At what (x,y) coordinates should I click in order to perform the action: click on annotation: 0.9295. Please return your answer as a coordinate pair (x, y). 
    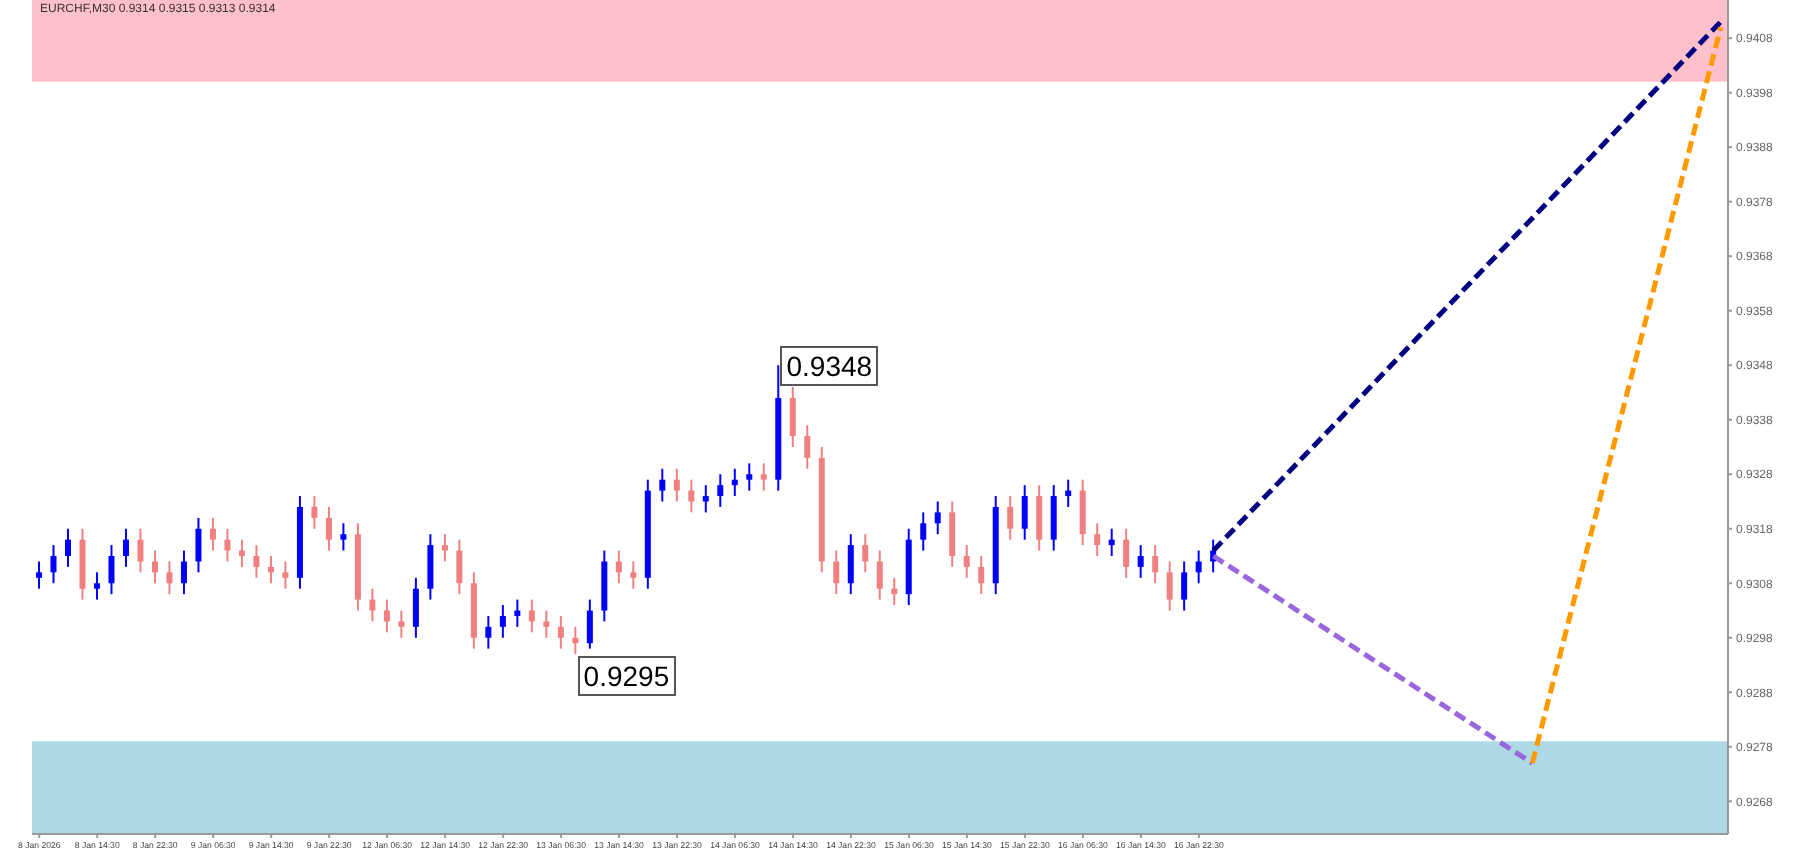
    Looking at the image, I should click on (626, 676).